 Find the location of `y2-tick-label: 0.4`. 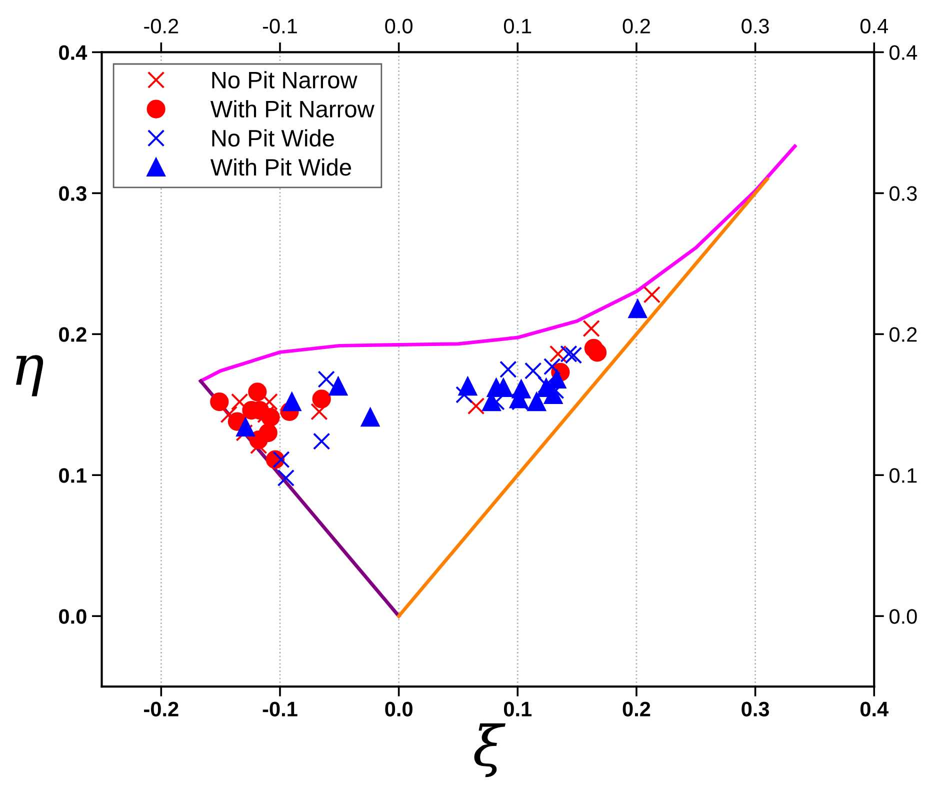

y2-tick-label: 0.4 is located at coordinates (904, 52).